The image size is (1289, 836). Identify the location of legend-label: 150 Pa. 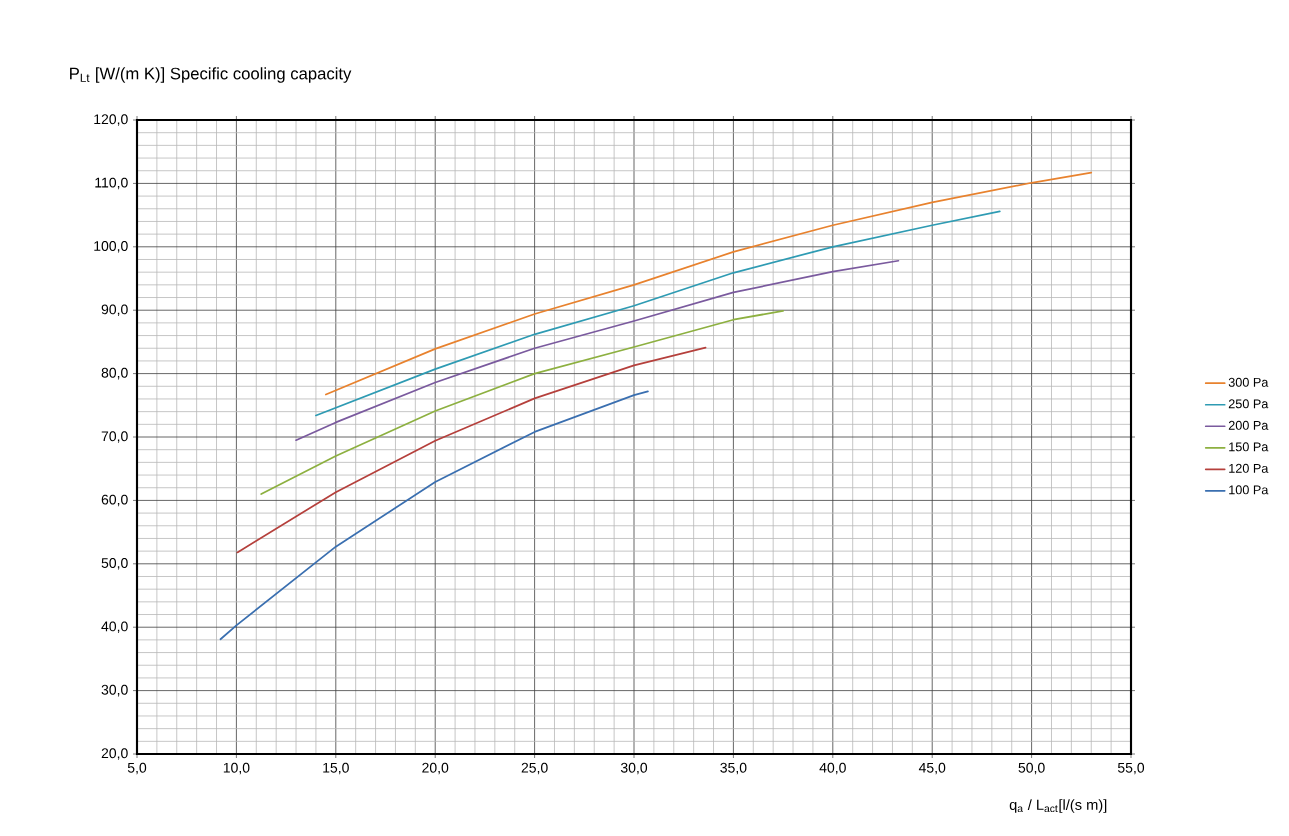
(1249, 447).